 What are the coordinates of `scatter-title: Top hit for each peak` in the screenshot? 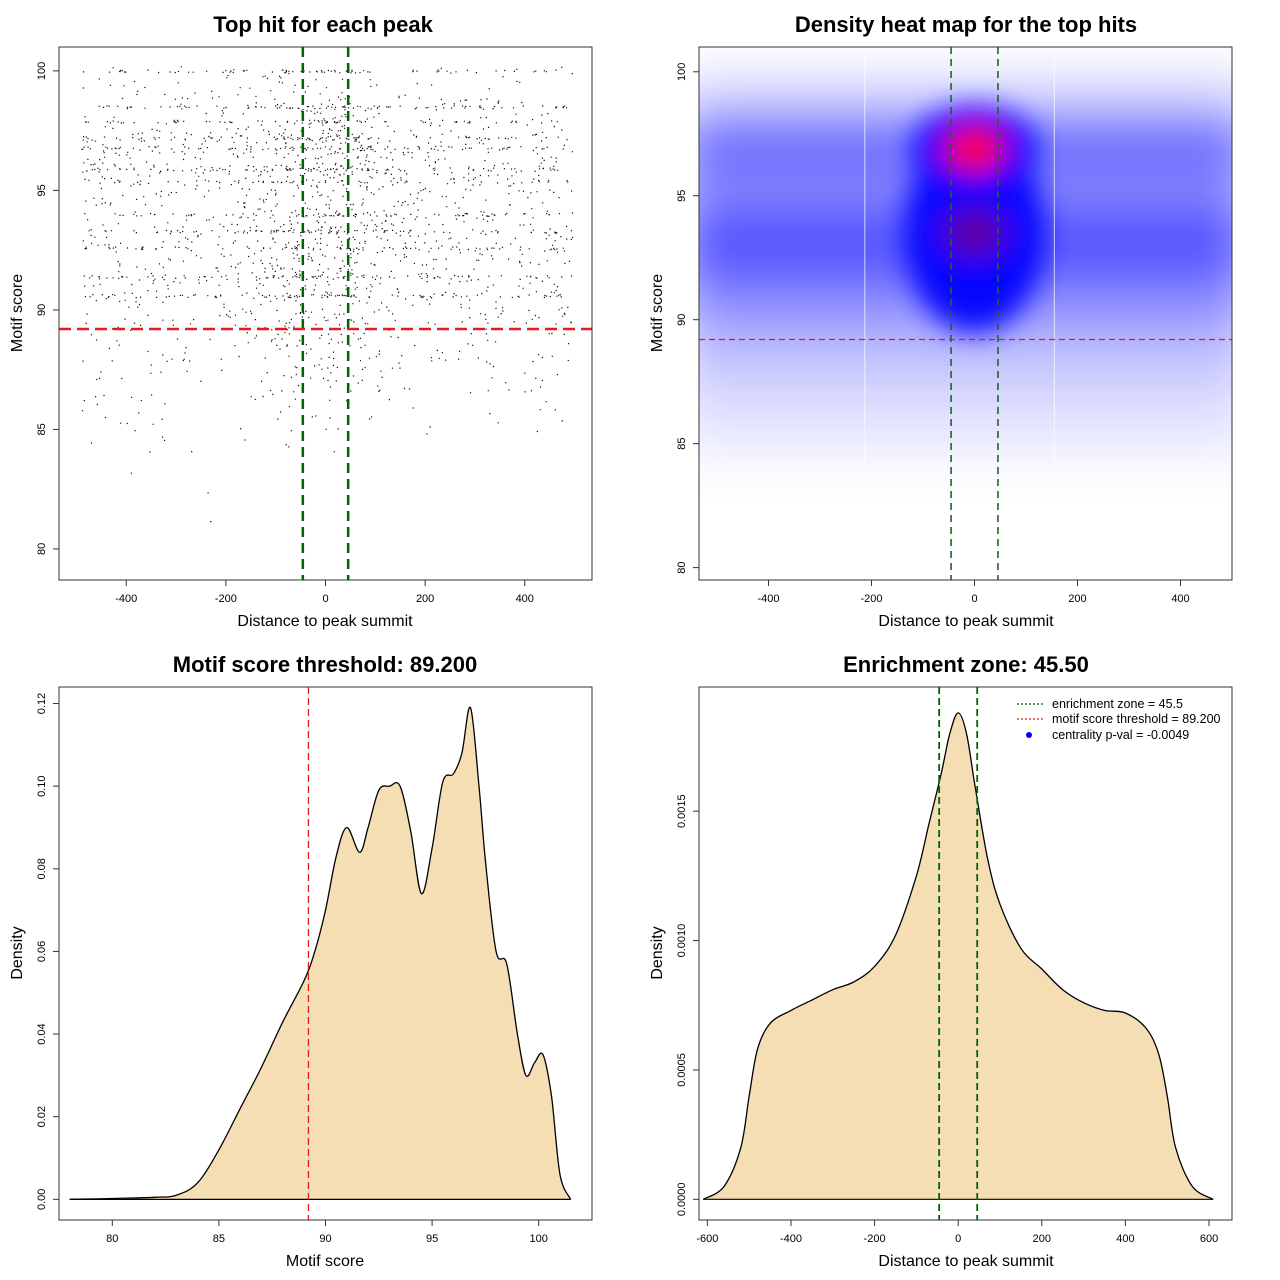 It's located at (323, 24).